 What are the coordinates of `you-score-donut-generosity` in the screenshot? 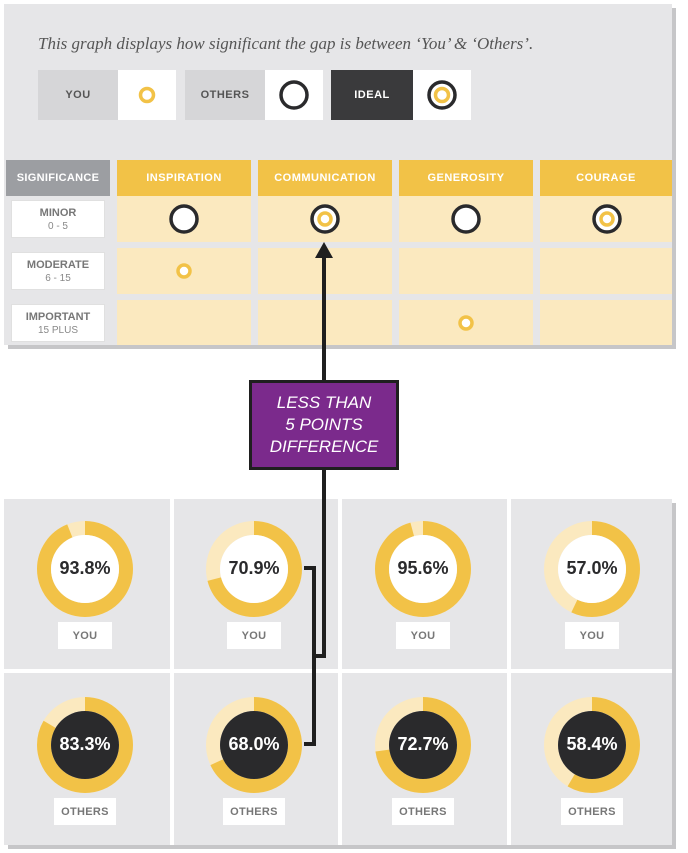 It's located at (423, 569).